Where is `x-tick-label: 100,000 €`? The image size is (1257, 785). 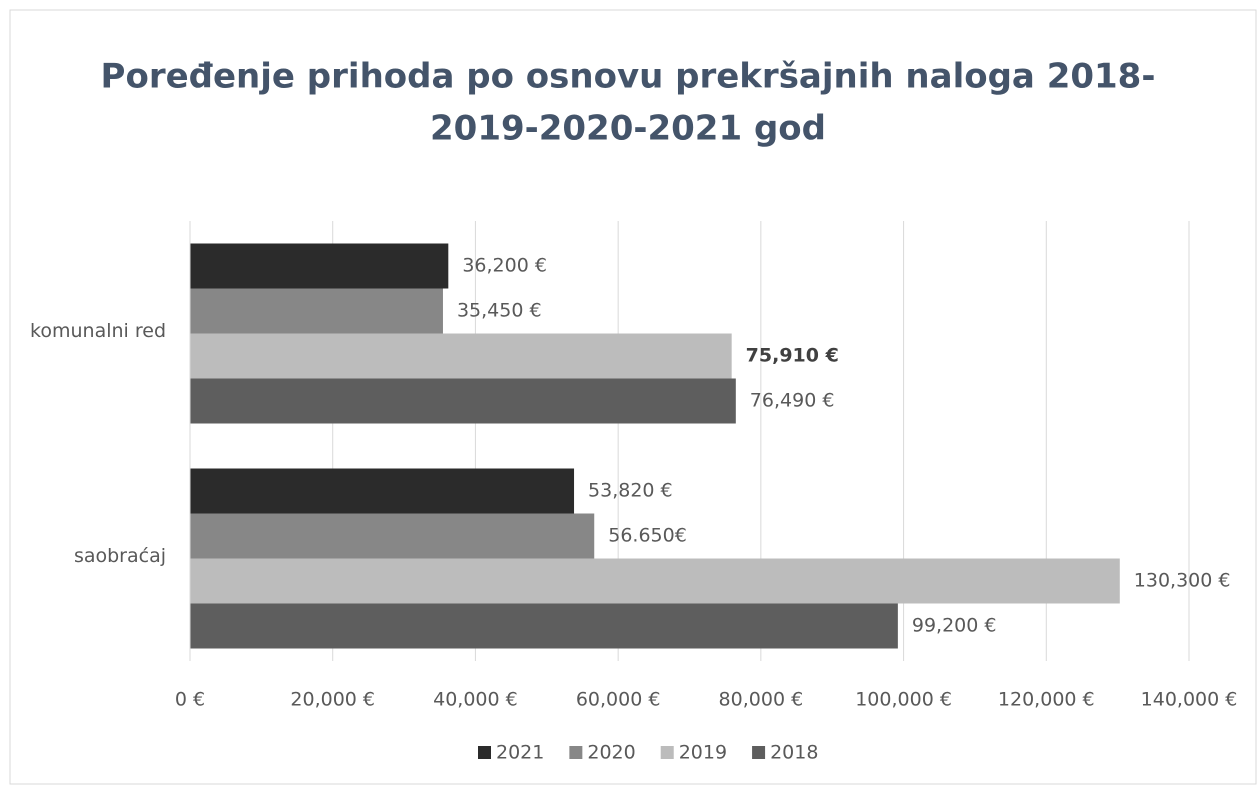
x-tick-label: 100,000 € is located at coordinates (903, 700).